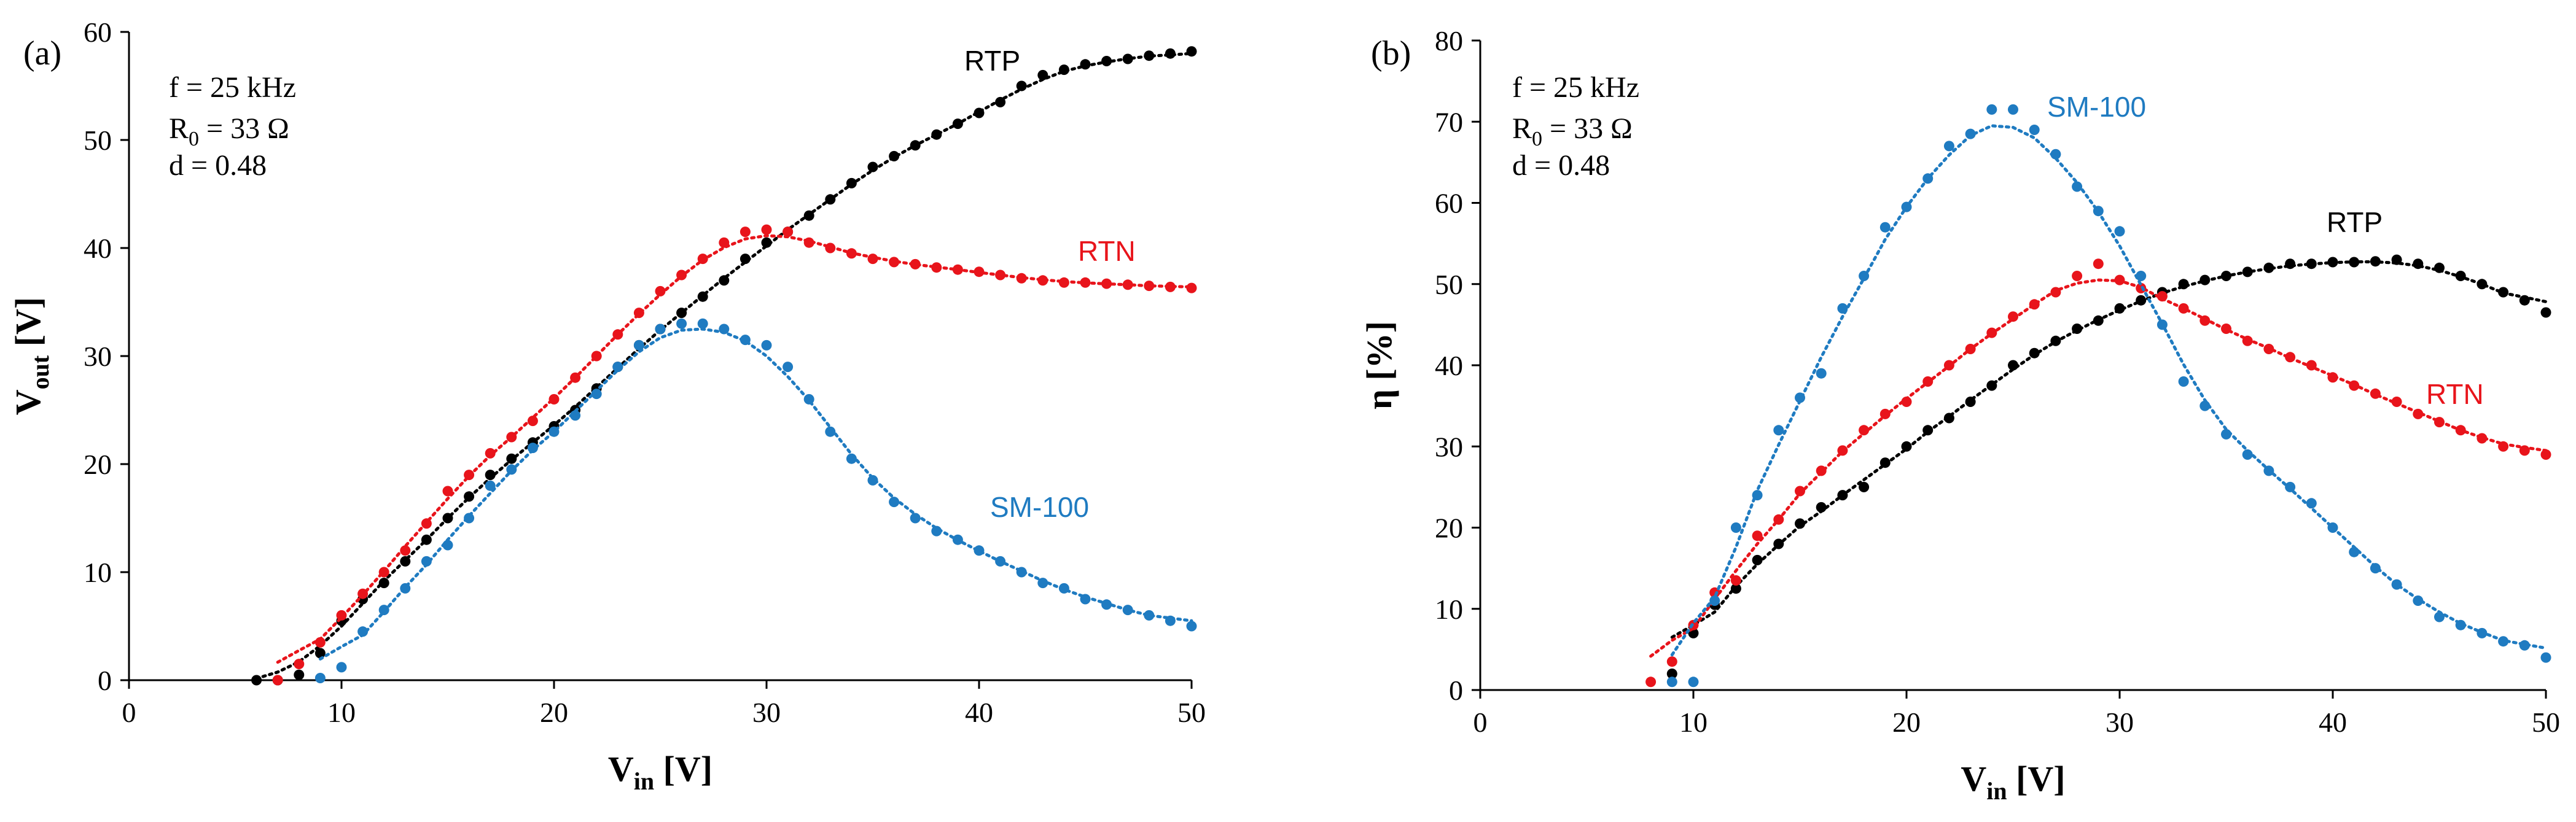 Image resolution: width=2576 pixels, height=822 pixels. What do you see at coordinates (1391, 53) in the screenshot?
I see `panel-label: (b)` at bounding box center [1391, 53].